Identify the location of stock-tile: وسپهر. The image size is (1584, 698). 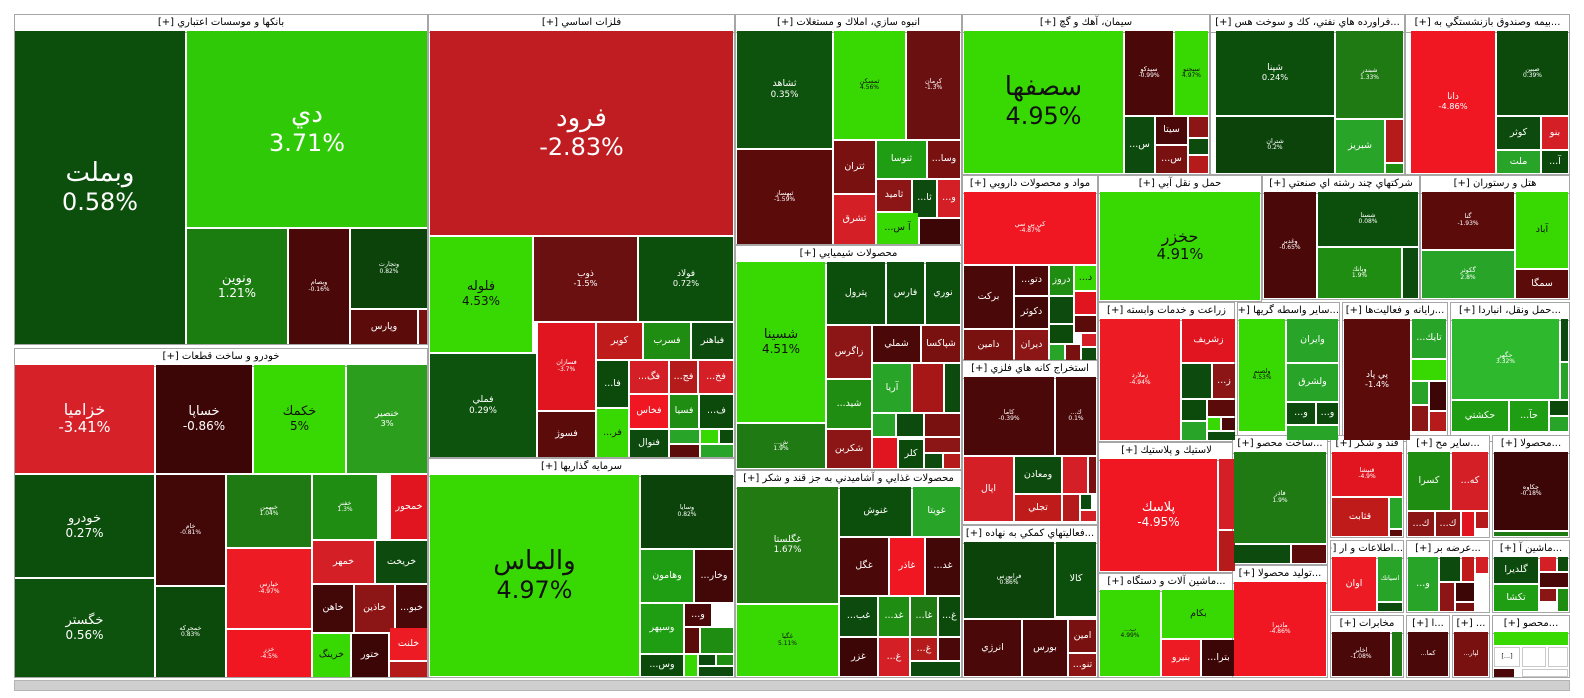
(662, 628).